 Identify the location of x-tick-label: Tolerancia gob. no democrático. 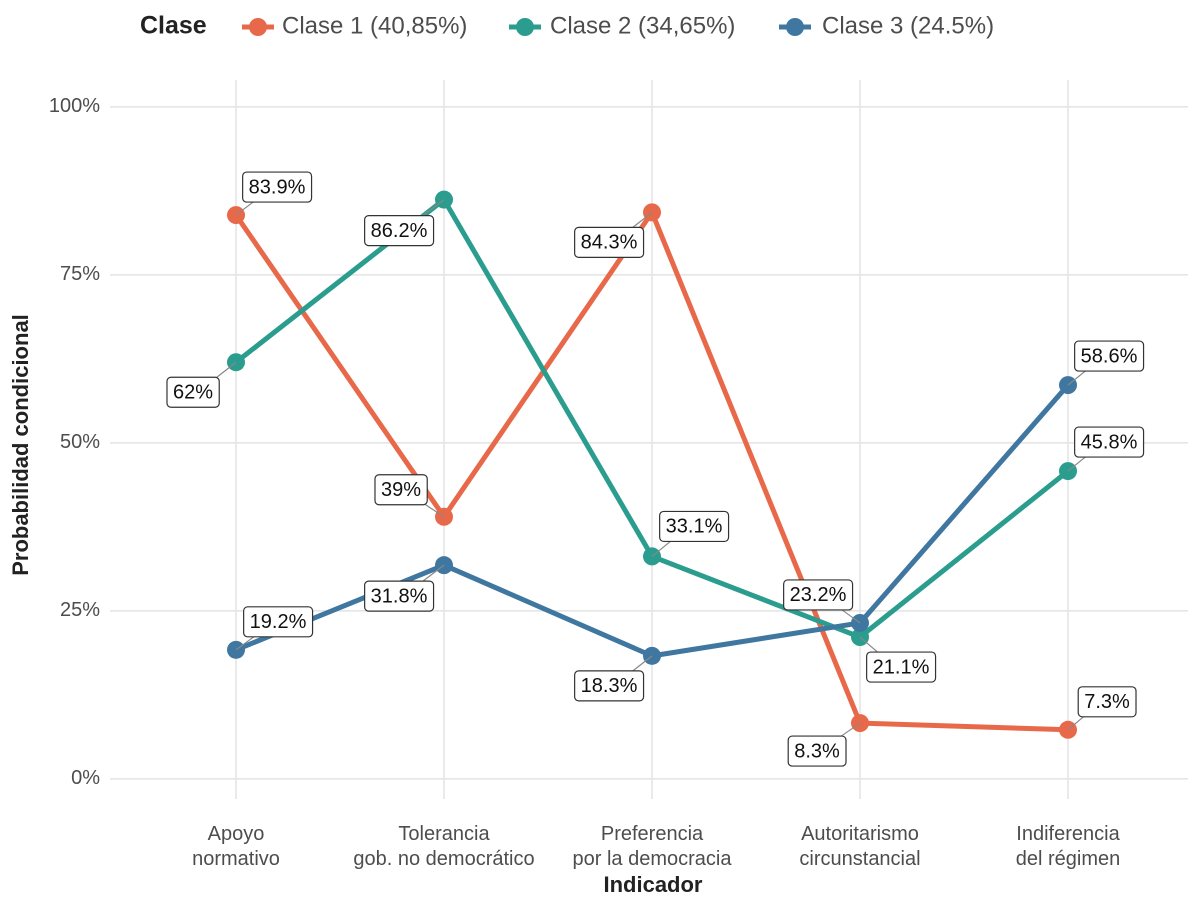
(444, 846).